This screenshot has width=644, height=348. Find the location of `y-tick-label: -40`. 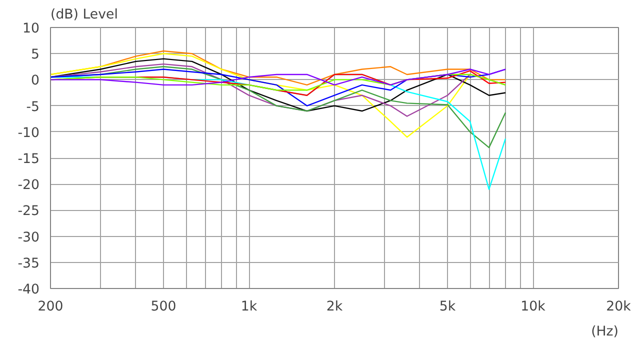

y-tick-label: -40 is located at coordinates (29, 290).